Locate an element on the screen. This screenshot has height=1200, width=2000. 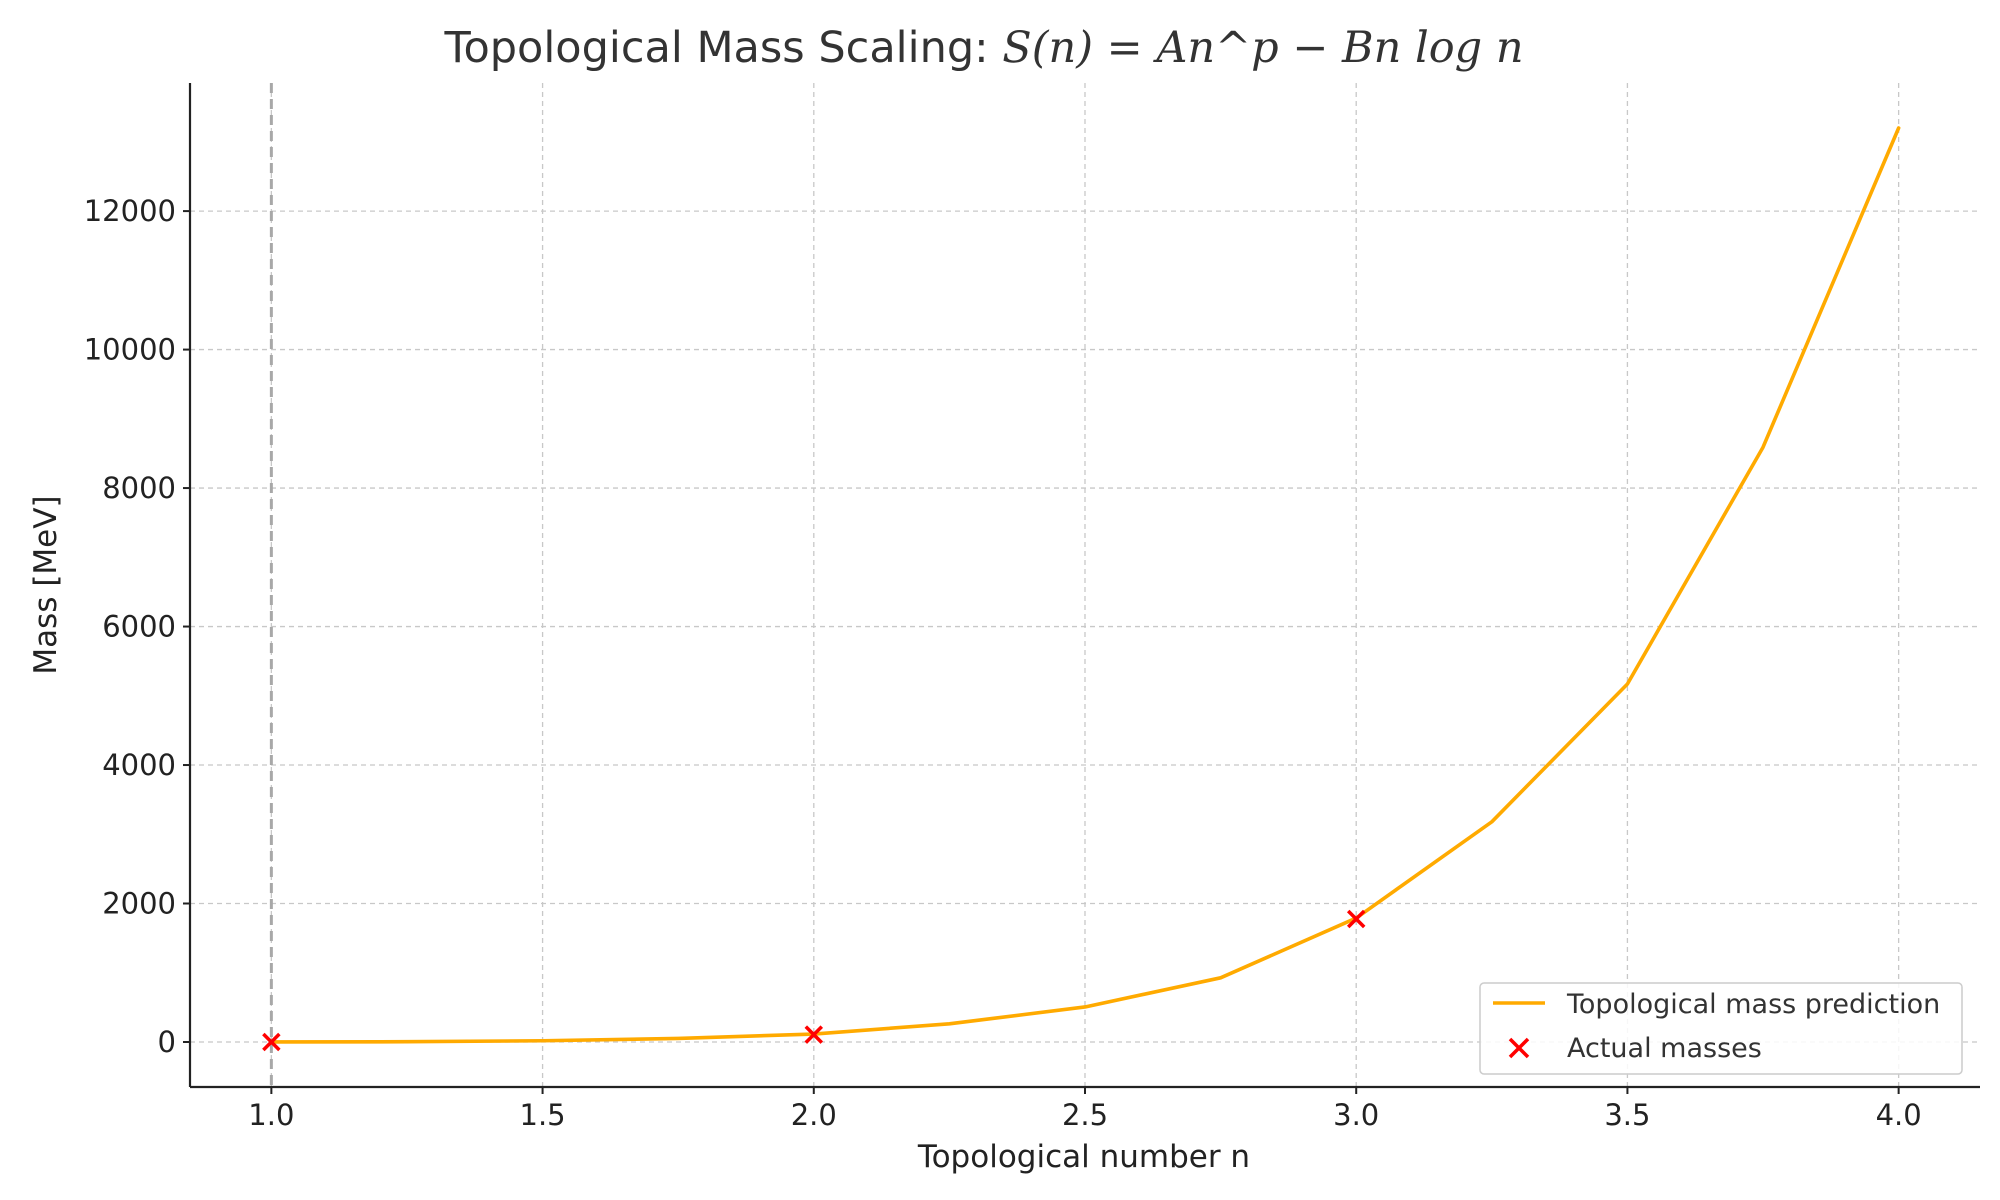
legend-x-marker is located at coordinates (1519, 1048).